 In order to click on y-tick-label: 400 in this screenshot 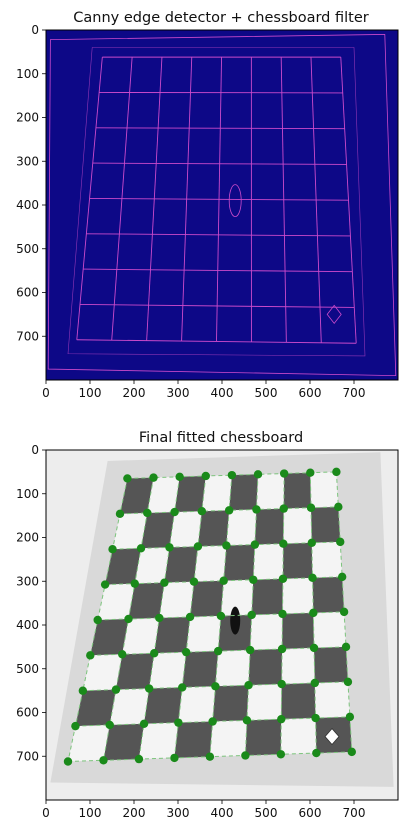, I will do `click(27, 625)`.